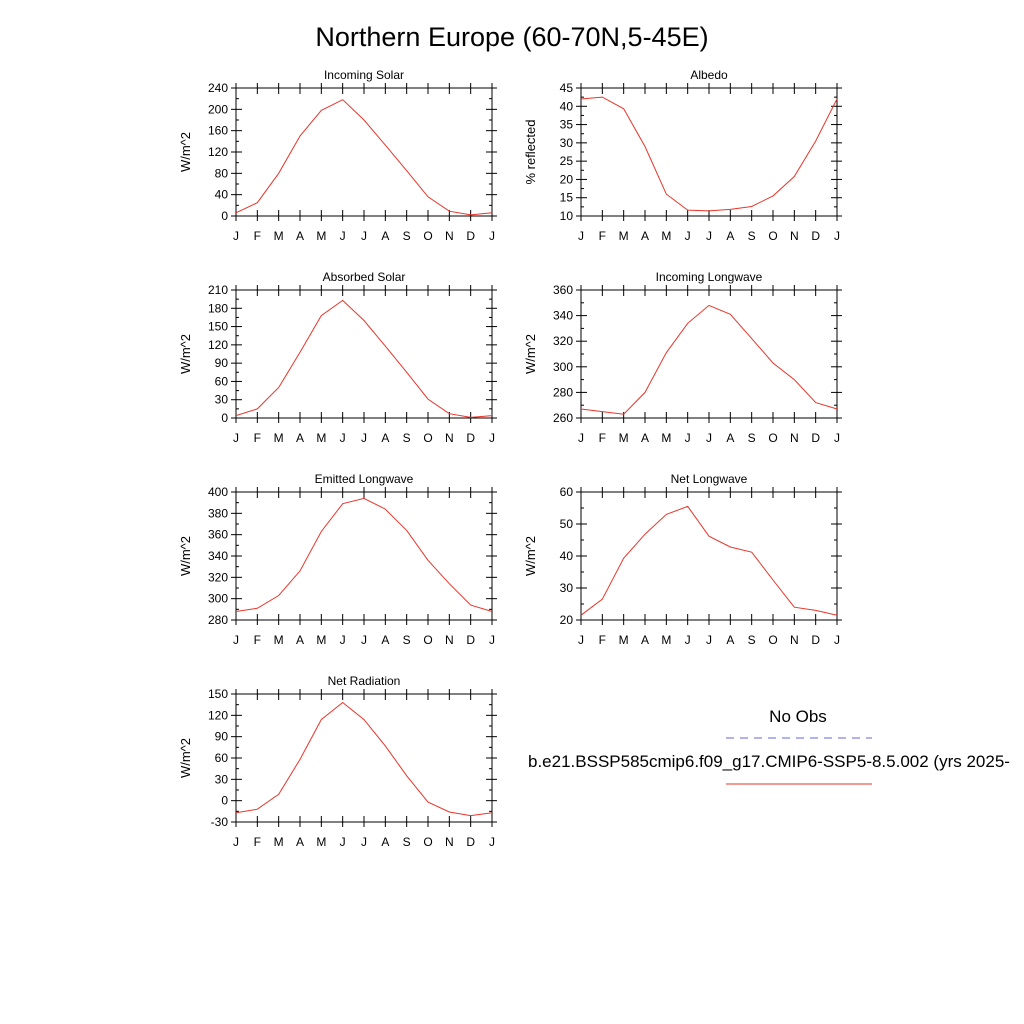 The image size is (1024, 1024). What do you see at coordinates (567, 125) in the screenshot?
I see `y-tick-label: 35` at bounding box center [567, 125].